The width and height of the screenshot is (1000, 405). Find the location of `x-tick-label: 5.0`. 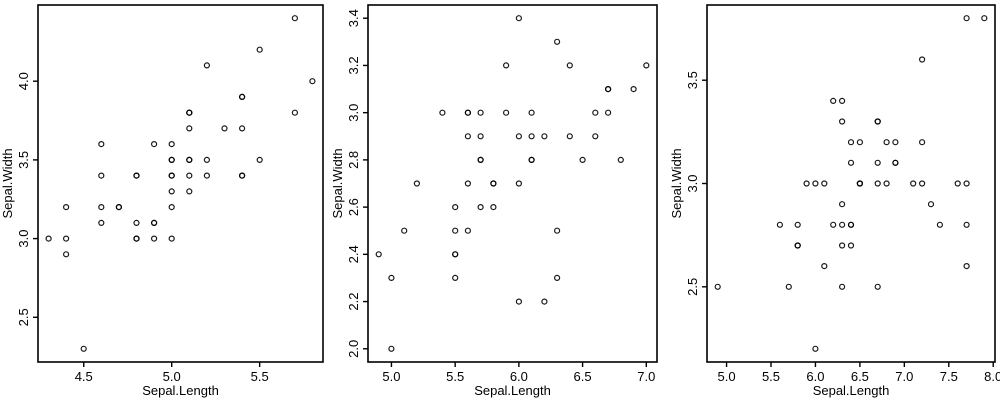

x-tick-label: 5.0 is located at coordinates (391, 376).